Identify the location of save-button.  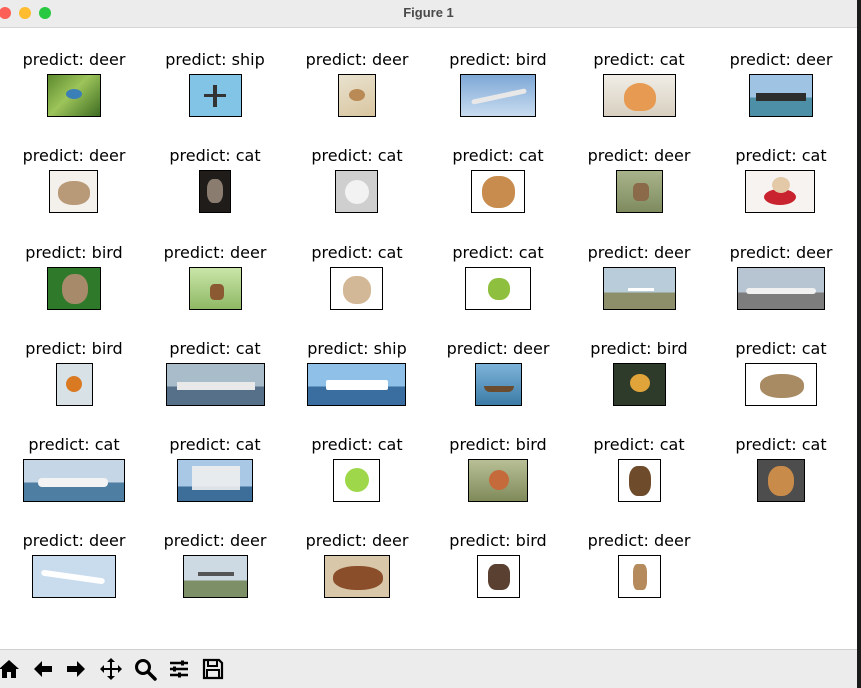
(213, 669).